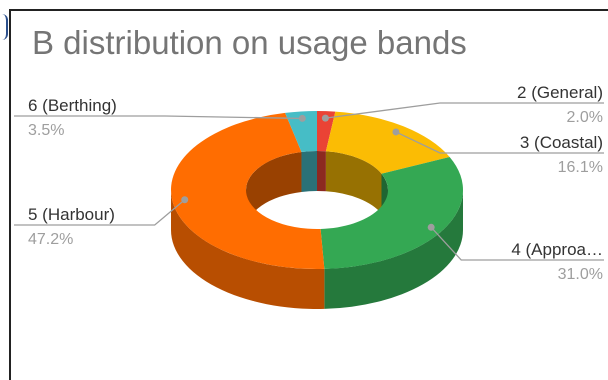 The height and width of the screenshot is (380, 608). What do you see at coordinates (561, 142) in the screenshot?
I see `slice-label: 3 (Coastal)` at bounding box center [561, 142].